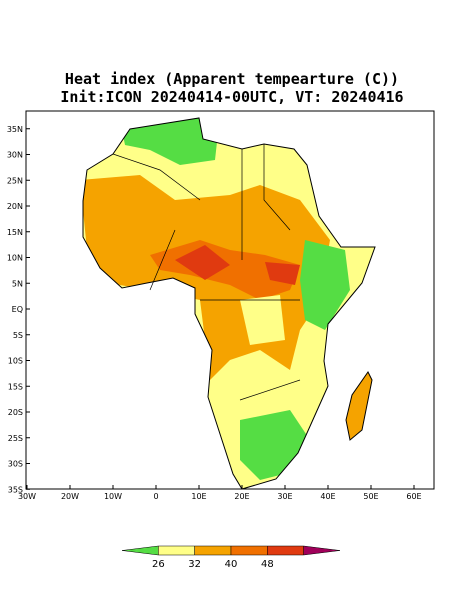 The height and width of the screenshot is (600, 463). Describe the element at coordinates (15, 155) in the screenshot. I see `lat-tick-label: 30N` at that location.